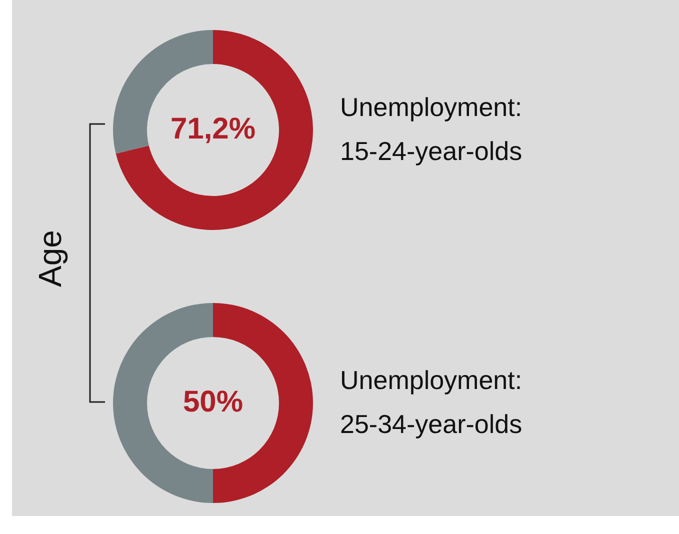 This screenshot has width=679, height=534. What do you see at coordinates (213, 401) in the screenshot?
I see `data-label: 50%` at bounding box center [213, 401].